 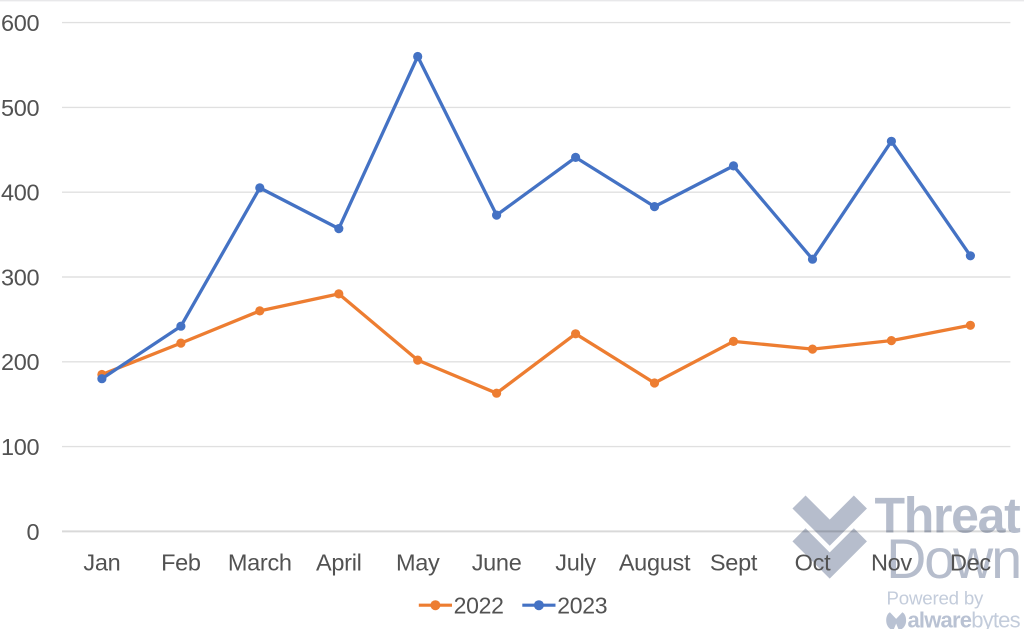 I want to click on svg-text: Sept, so click(x=734, y=562).